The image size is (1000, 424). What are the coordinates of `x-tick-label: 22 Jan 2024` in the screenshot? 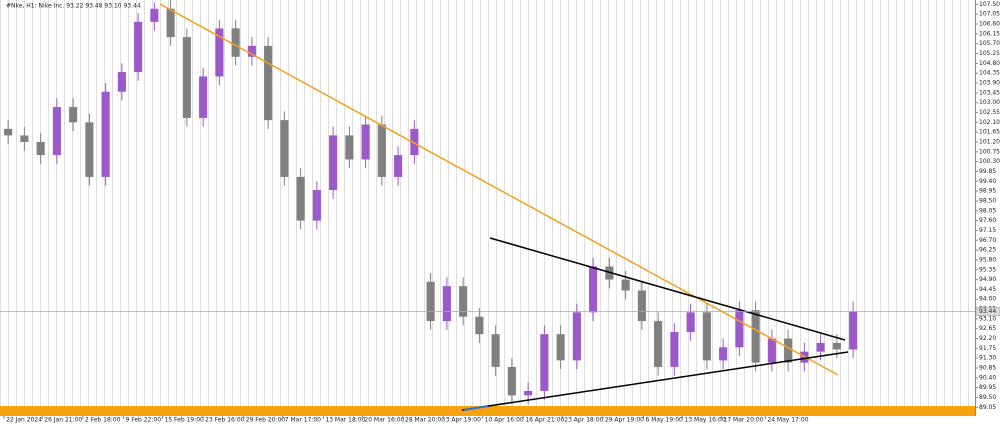 It's located at (24, 420).